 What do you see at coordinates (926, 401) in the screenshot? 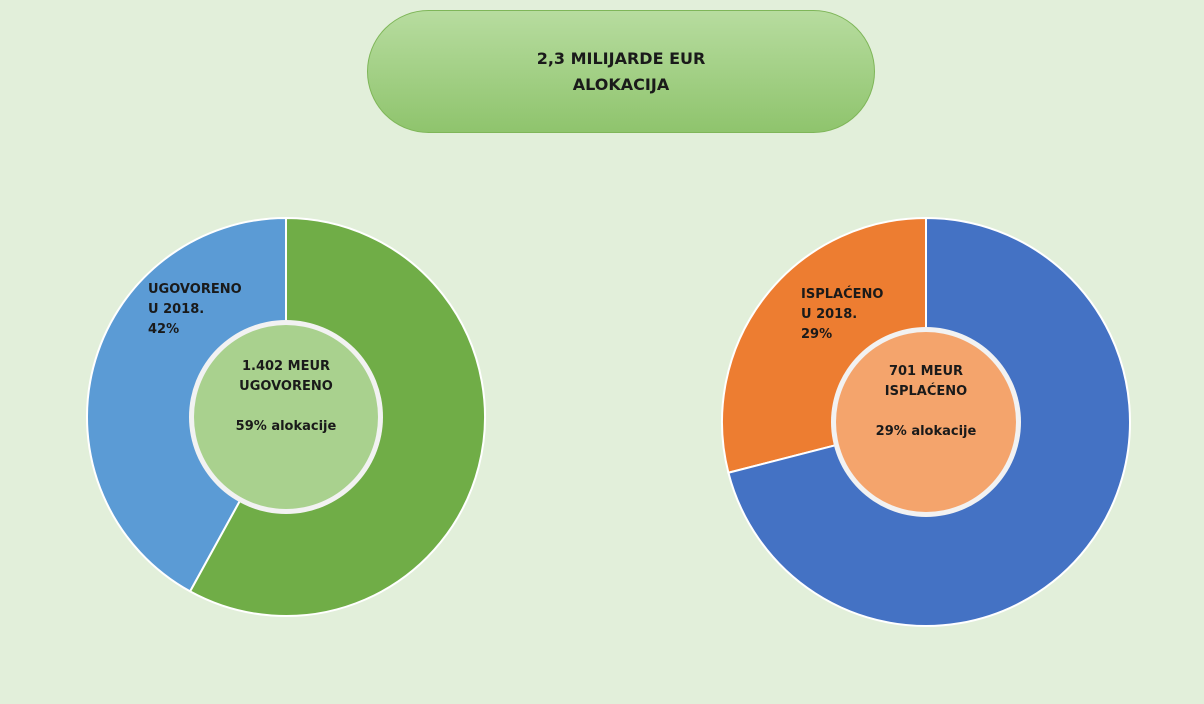
I see `center-text: 701 MEUR ISPLAĆENO 29% alokacije` at bounding box center [926, 401].